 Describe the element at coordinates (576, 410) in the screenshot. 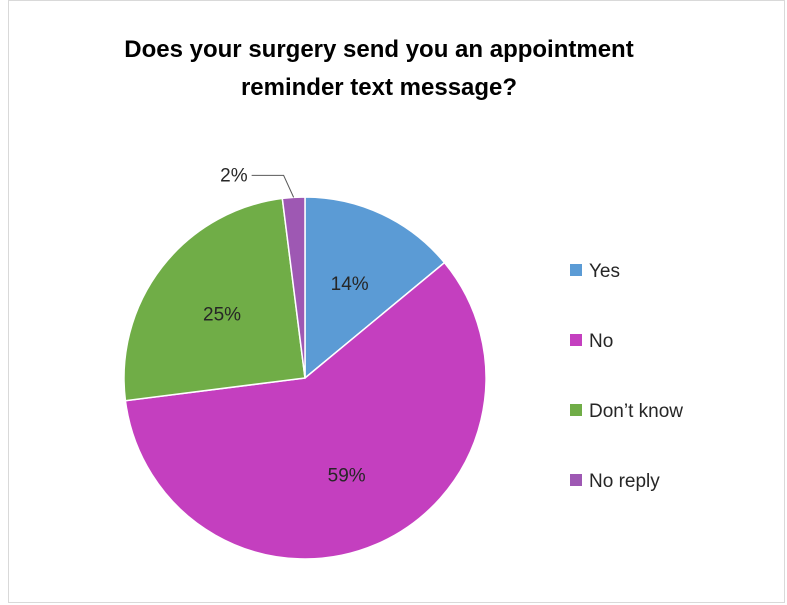

I see `legend-swatch-don-t-know` at that location.